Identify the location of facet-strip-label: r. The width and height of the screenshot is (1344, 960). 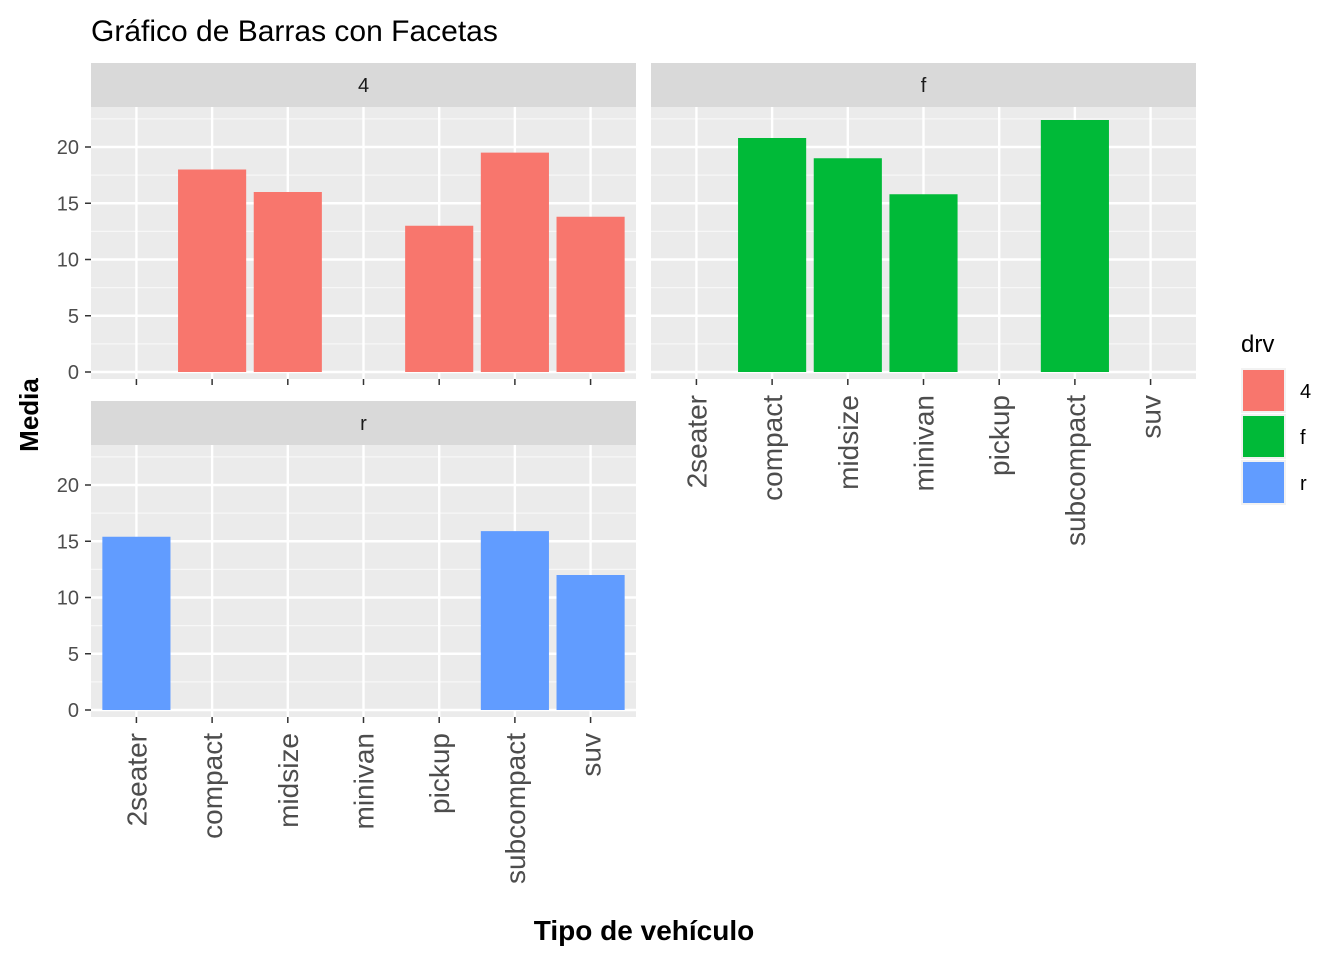
(363, 424).